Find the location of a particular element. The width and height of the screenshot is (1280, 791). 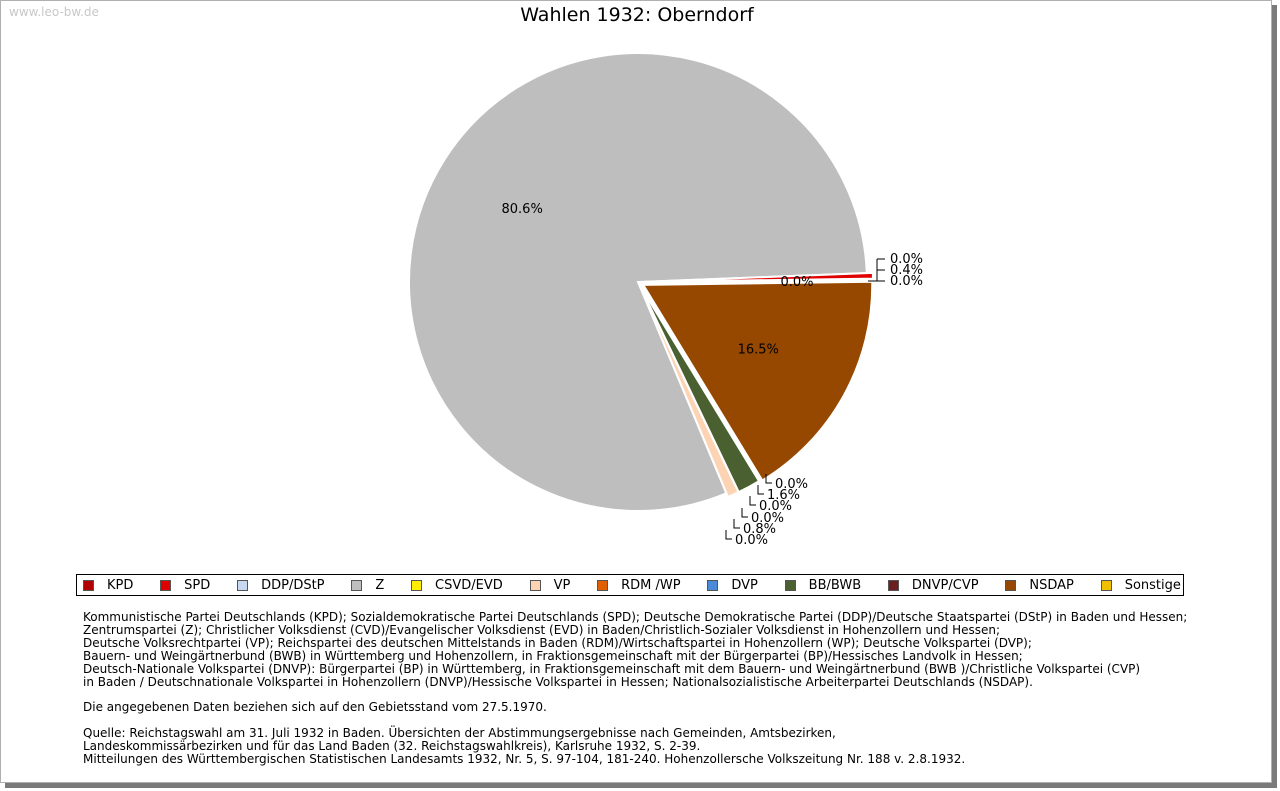

legend-label: DVP is located at coordinates (744, 585).